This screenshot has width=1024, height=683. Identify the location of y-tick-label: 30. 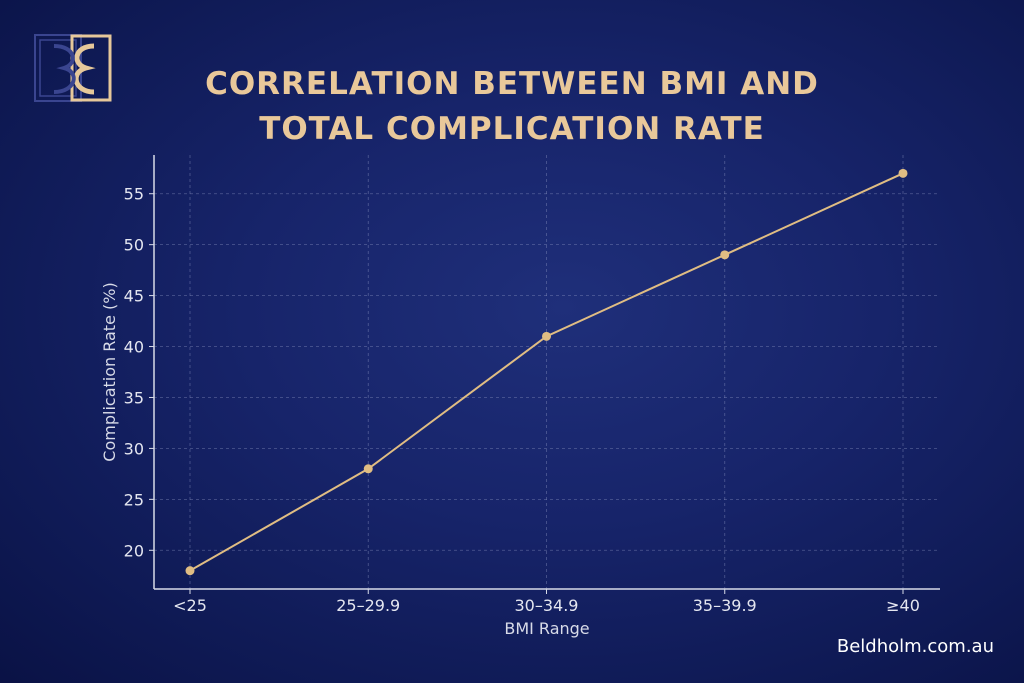
(134, 448).